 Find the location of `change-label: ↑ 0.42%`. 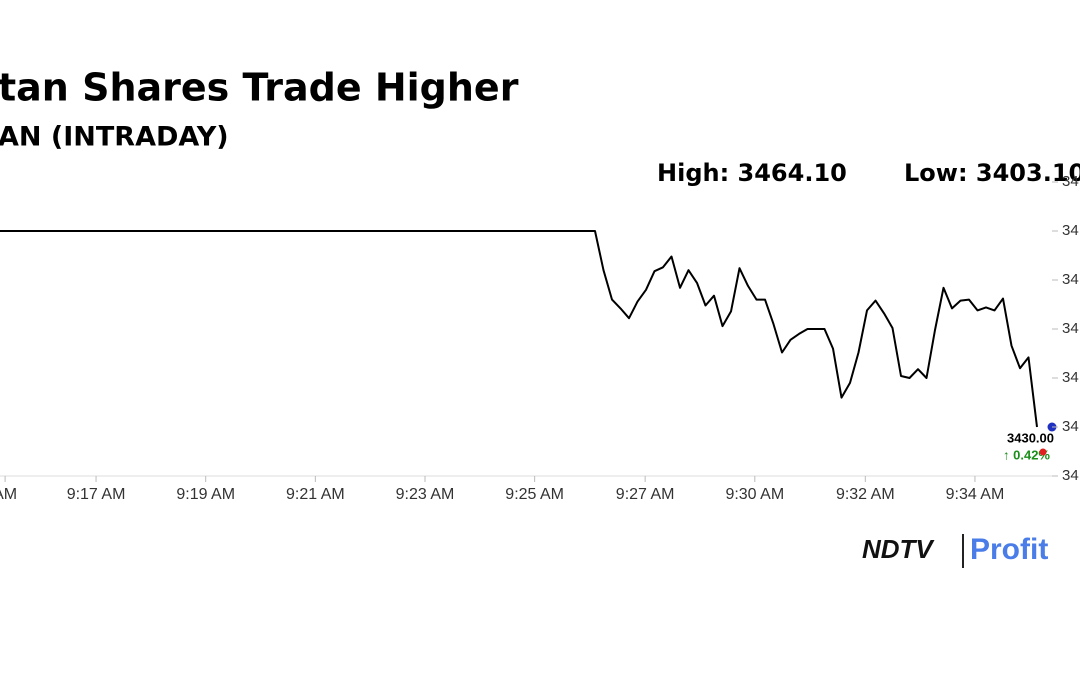

change-label: ↑ 0.42% is located at coordinates (1026, 454).